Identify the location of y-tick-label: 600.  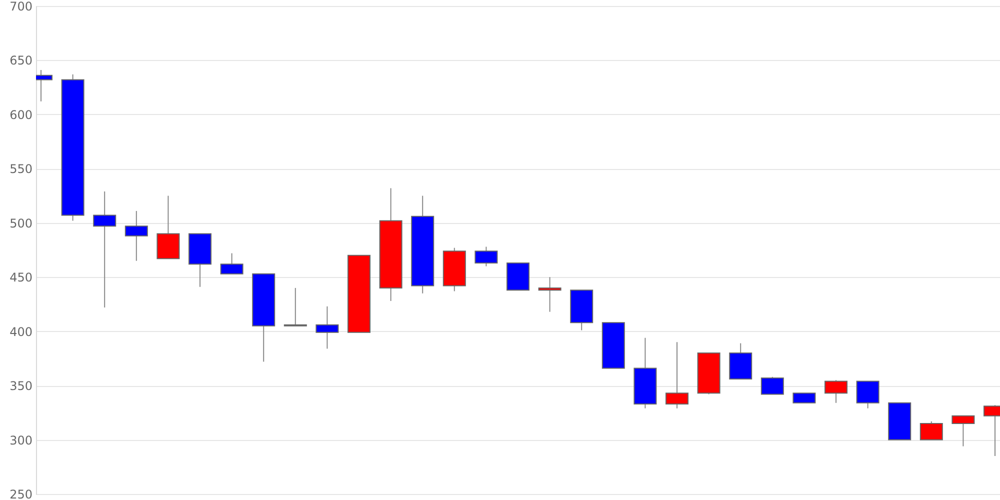
(21, 115).